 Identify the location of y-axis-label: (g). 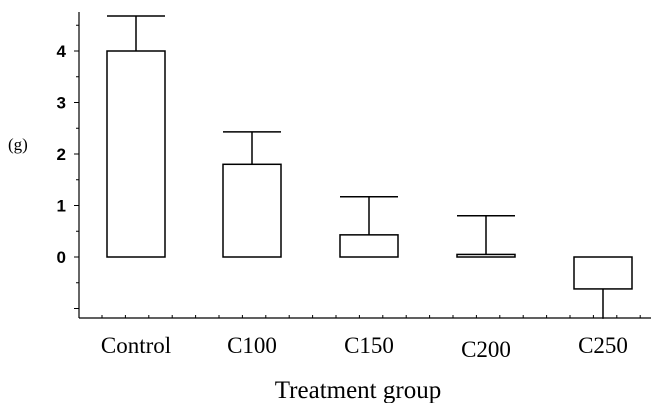
(18, 144).